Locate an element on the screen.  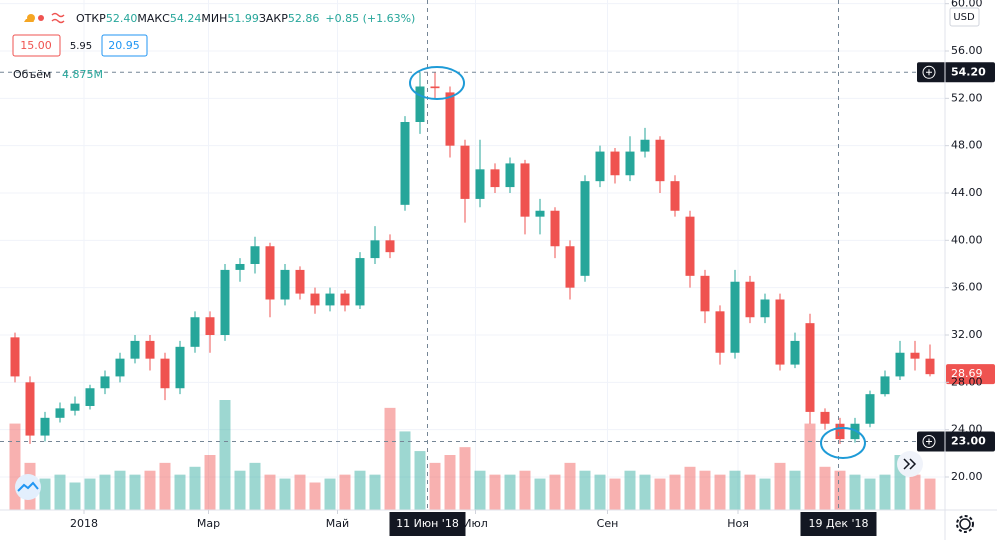
crosshair-price-label: 54.20 is located at coordinates (968, 71).